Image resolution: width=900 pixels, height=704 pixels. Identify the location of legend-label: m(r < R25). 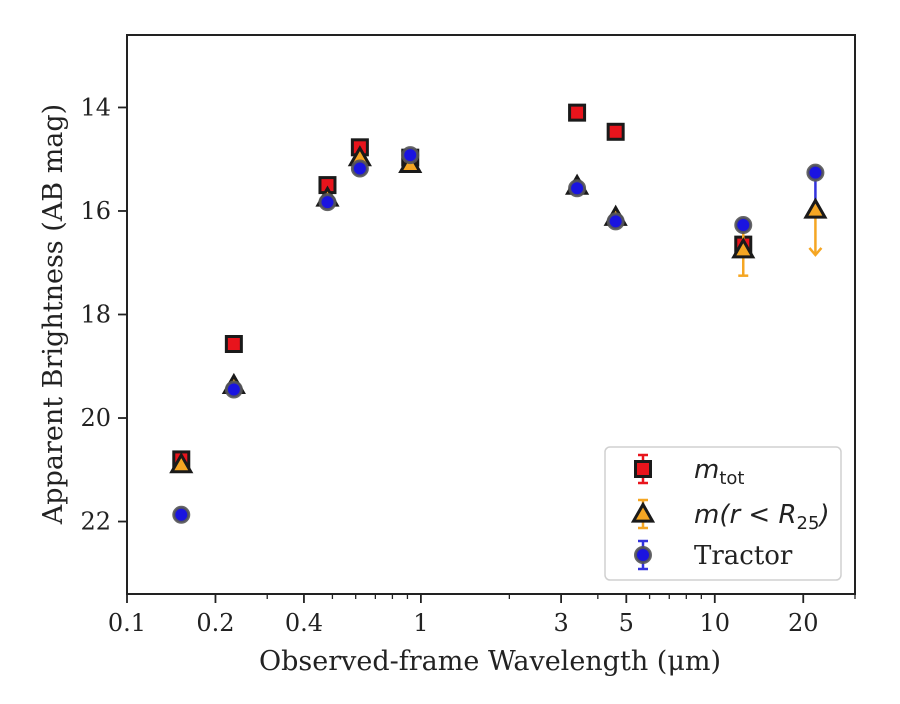
(762, 517).